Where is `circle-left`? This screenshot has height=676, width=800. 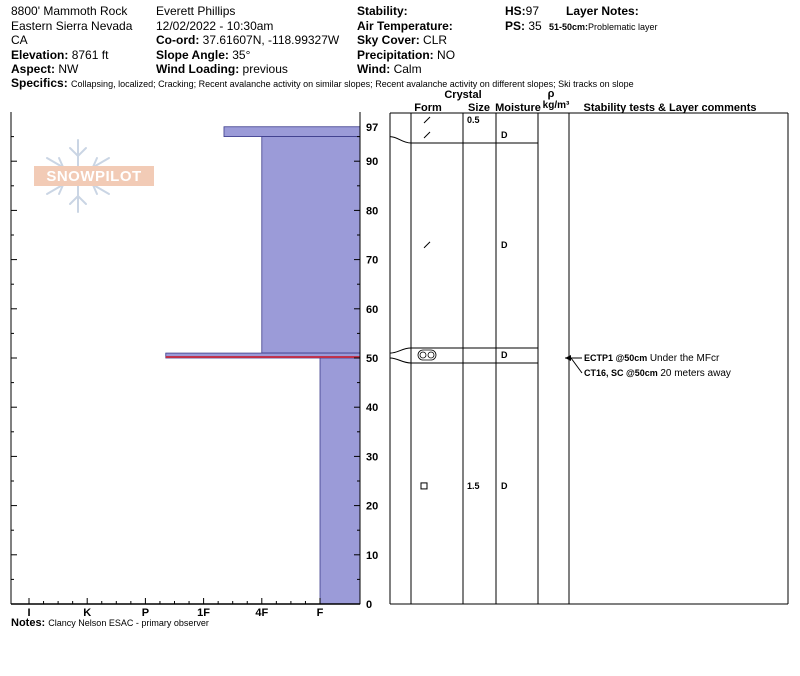 circle-left is located at coordinates (423, 355).